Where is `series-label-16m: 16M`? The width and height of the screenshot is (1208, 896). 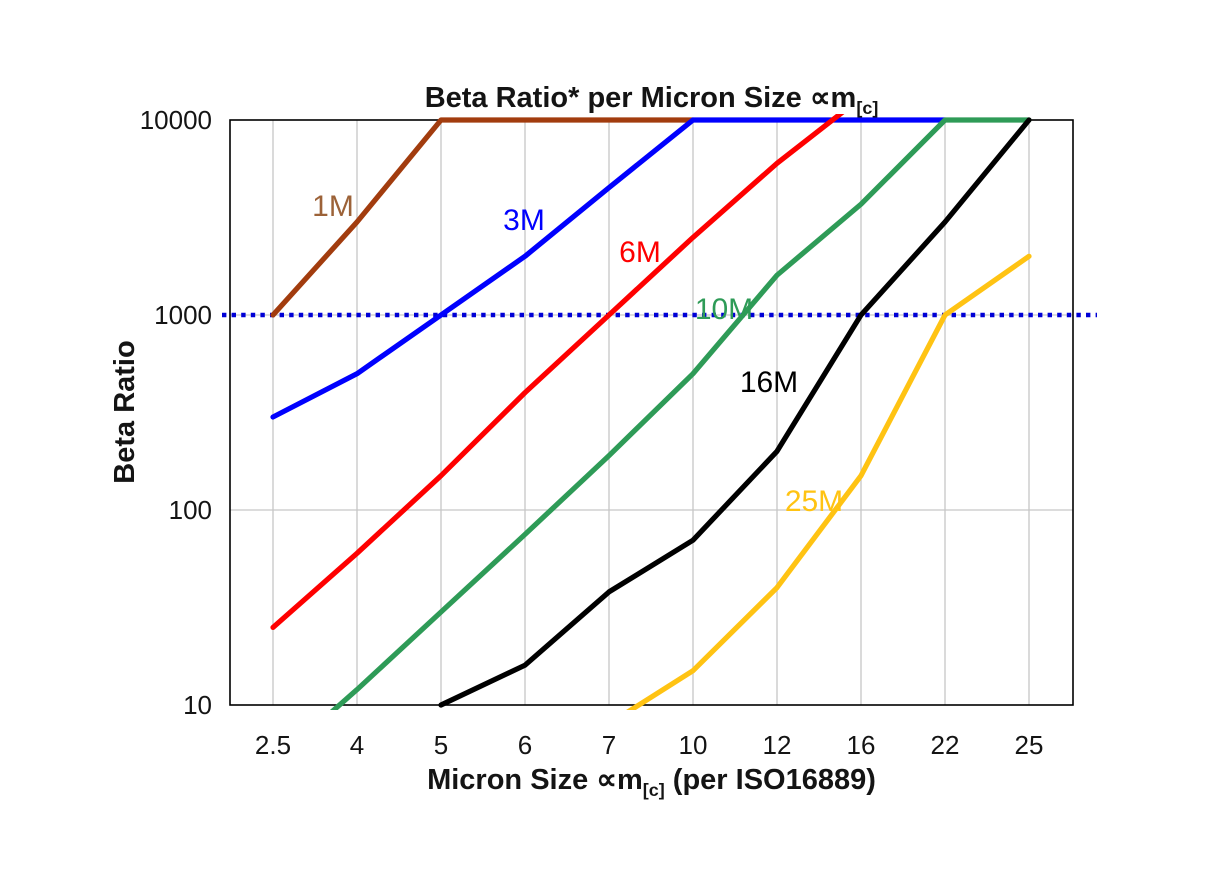
series-label-16m: 16M is located at coordinates (769, 382).